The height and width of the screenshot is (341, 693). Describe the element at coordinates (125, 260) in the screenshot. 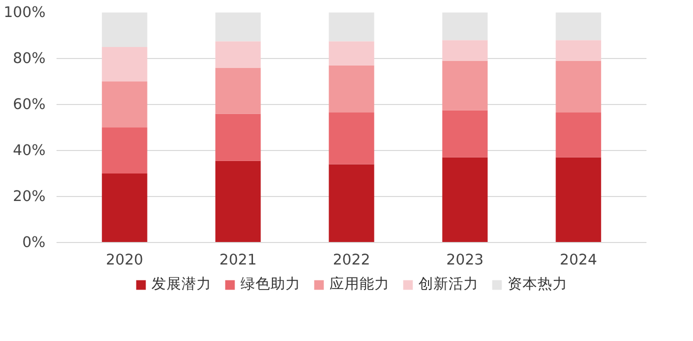

I see `x-tick-label: 2020` at that location.